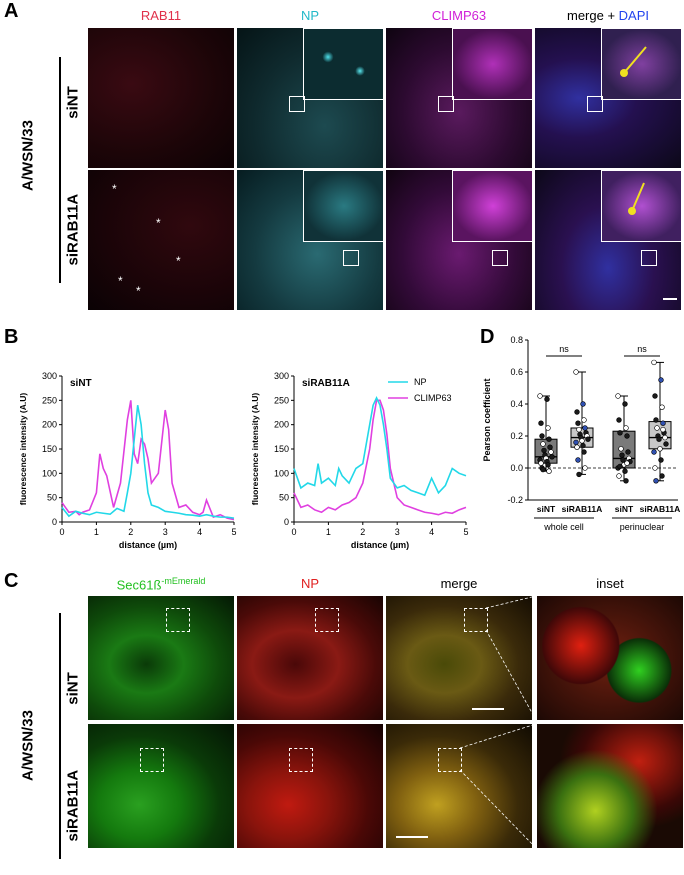  I want to click on row-label-sint-a: siNT, so click(73, 102).